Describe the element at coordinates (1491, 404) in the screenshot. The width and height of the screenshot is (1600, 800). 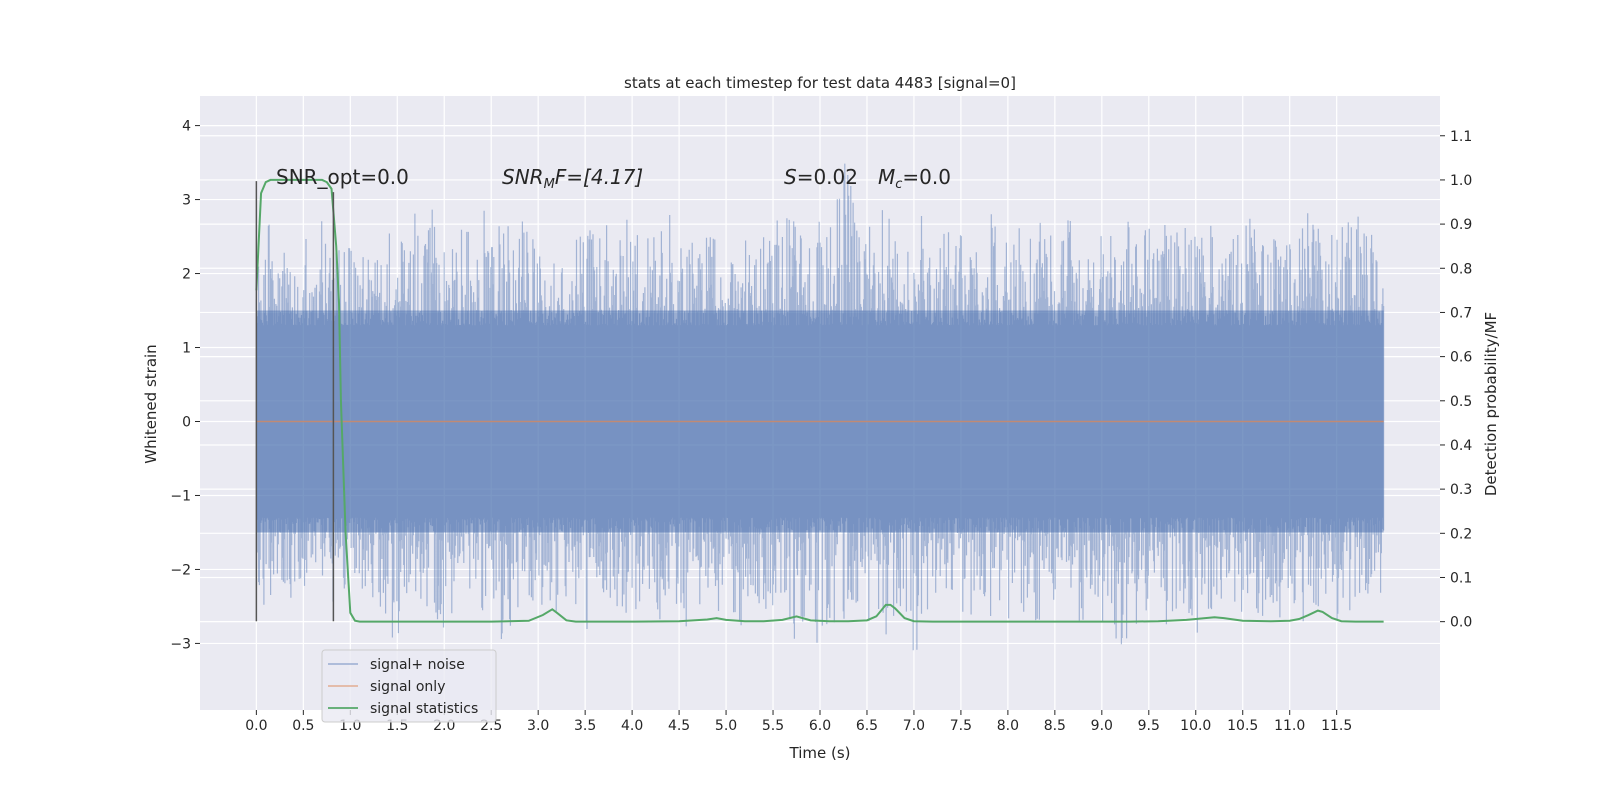
I see `y2-axis-title: Detection probability/MF` at that location.